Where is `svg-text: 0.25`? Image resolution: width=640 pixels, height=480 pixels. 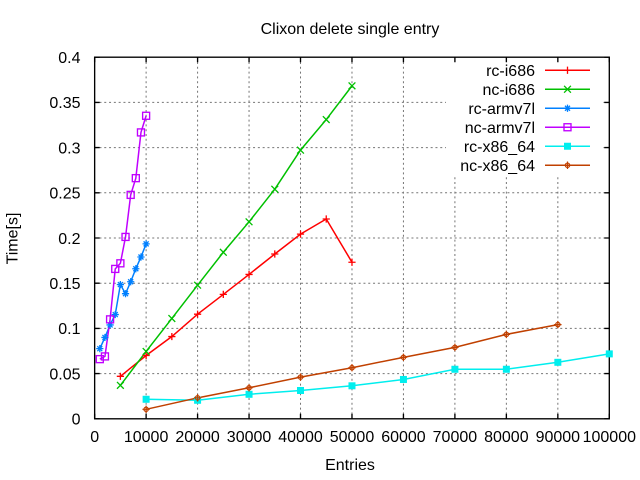 svg-text: 0.25 is located at coordinates (64, 194).